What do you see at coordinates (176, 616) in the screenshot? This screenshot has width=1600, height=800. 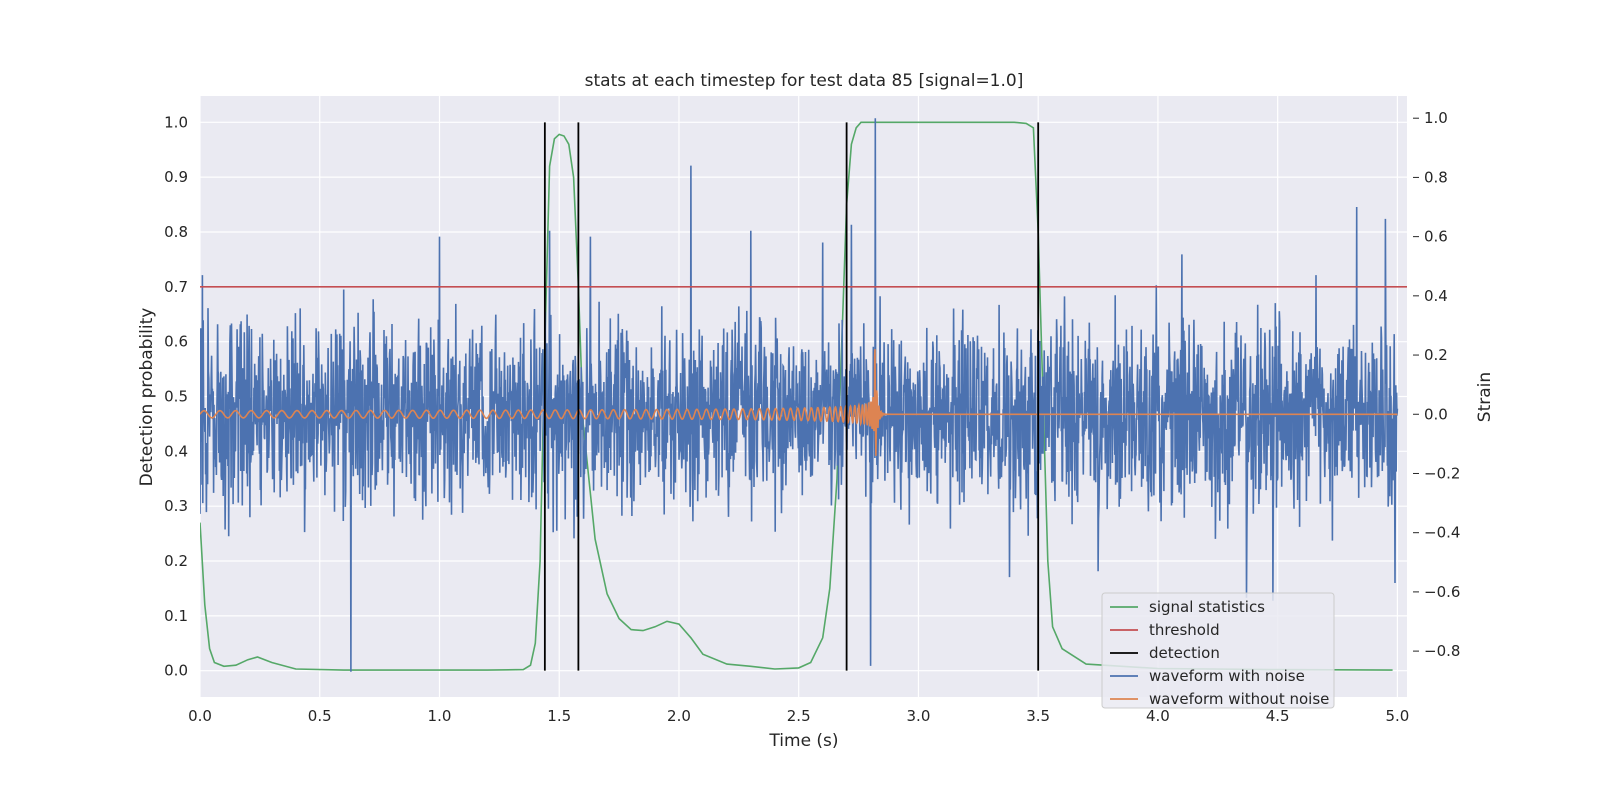 I see `y-tick-label: 0.1` at bounding box center [176, 616].